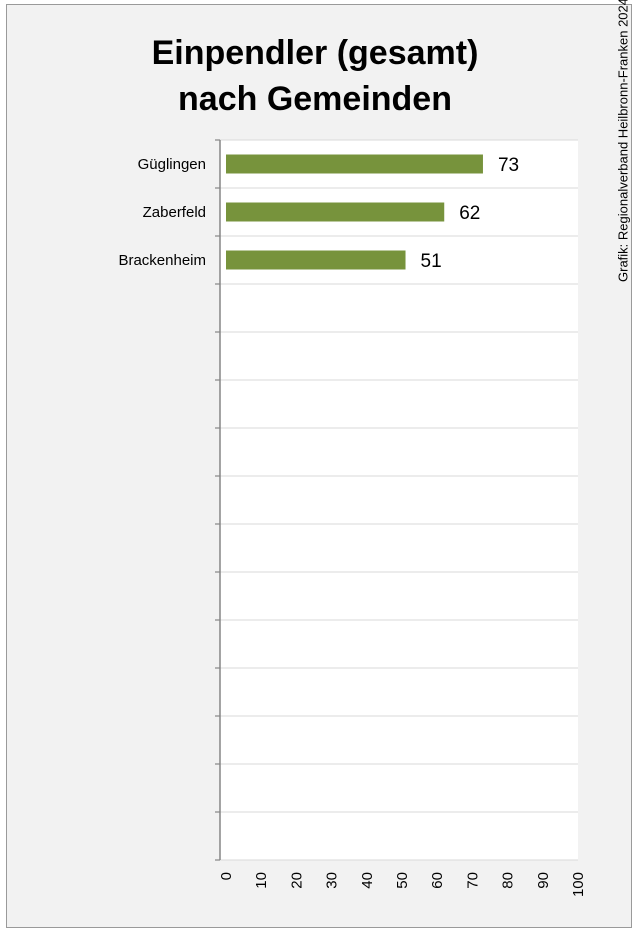  I want to click on chart-title: Einpendler (gesamt) nach Gemeinden, so click(315, 76).